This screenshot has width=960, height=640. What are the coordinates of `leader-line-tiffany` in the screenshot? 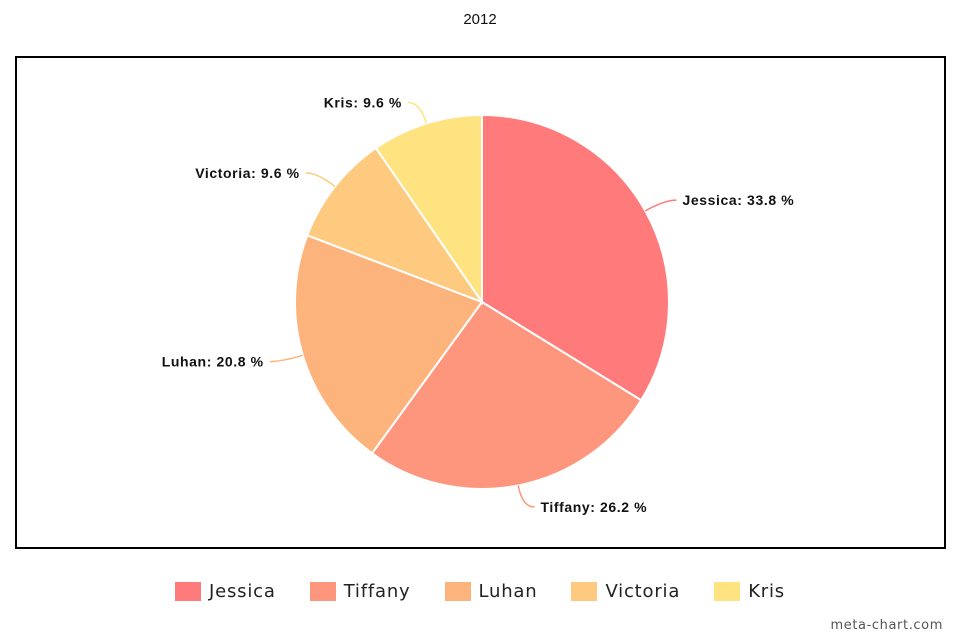 It's located at (526, 496).